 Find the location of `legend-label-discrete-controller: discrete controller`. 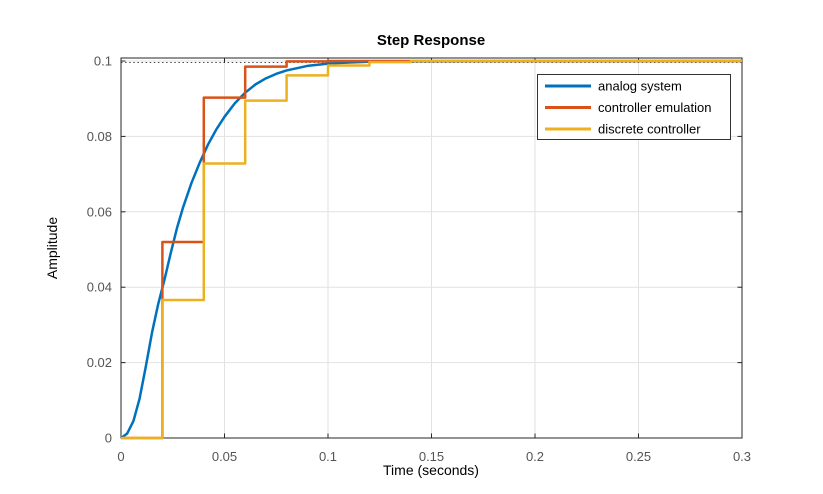

legend-label-discrete-controller: discrete controller is located at coordinates (649, 129).